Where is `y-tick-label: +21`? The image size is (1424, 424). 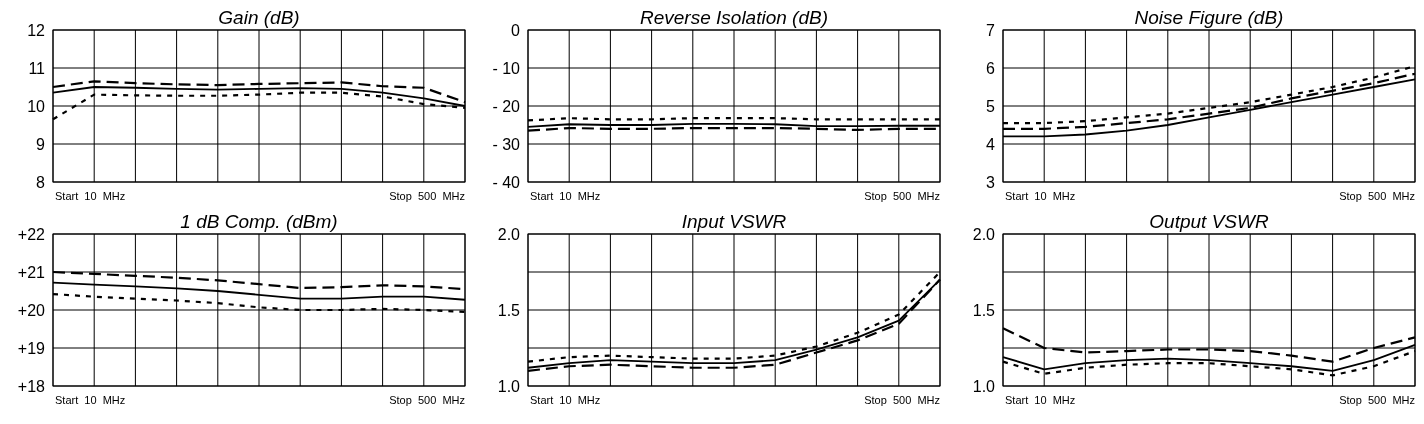 y-tick-label: +21 is located at coordinates (31, 272).